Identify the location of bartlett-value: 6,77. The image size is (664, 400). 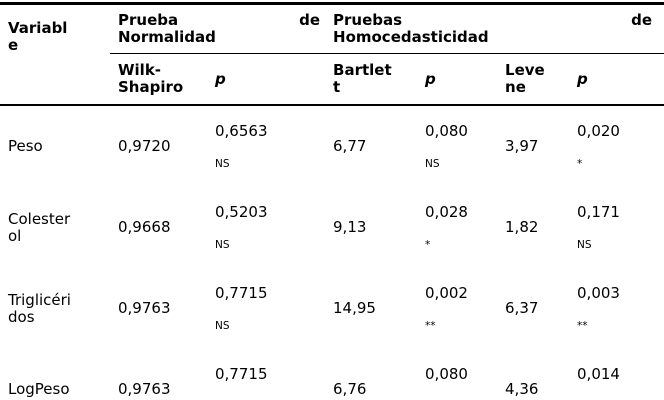
(350, 146).